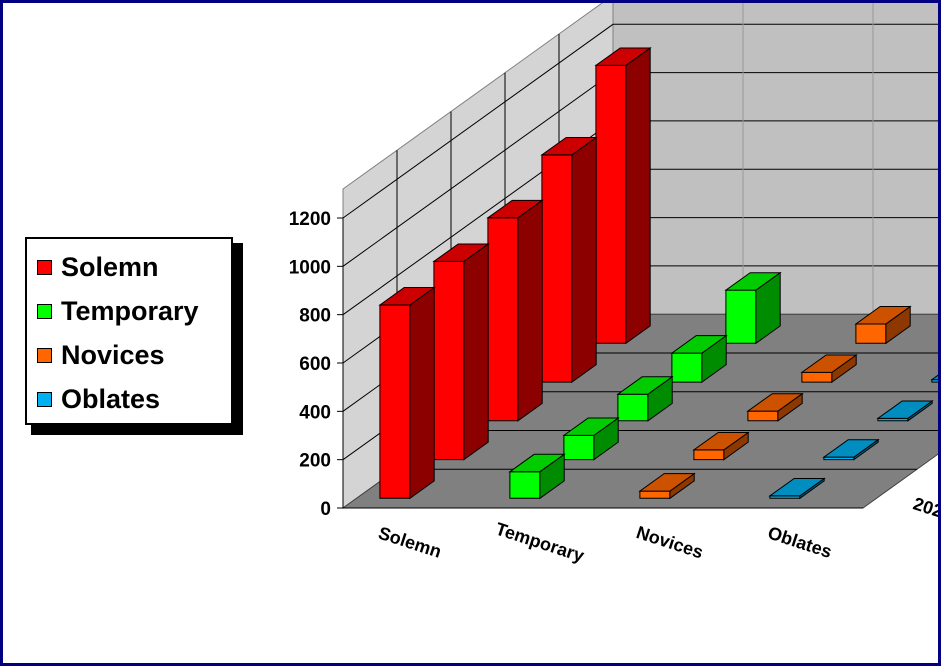 Image resolution: width=941 pixels, height=666 pixels. I want to click on bar-novices-2015, so click(829, 369).